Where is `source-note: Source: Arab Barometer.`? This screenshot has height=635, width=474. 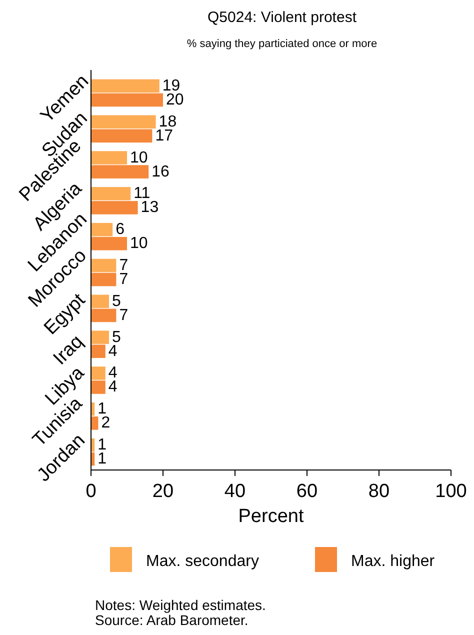
source-note: Source: Arab Barometer. is located at coordinates (171, 620).